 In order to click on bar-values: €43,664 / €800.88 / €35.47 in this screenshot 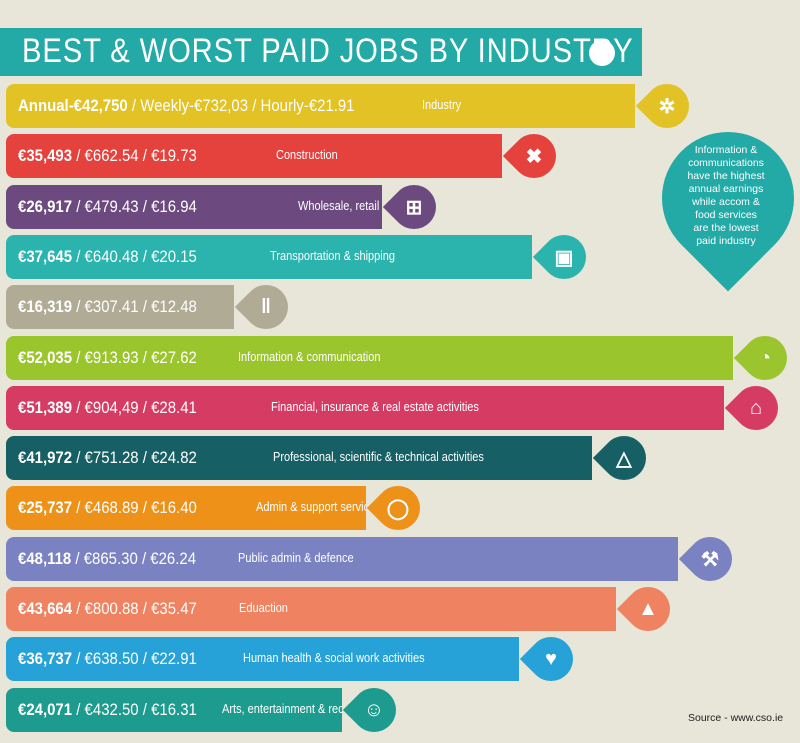, I will do `click(107, 609)`.